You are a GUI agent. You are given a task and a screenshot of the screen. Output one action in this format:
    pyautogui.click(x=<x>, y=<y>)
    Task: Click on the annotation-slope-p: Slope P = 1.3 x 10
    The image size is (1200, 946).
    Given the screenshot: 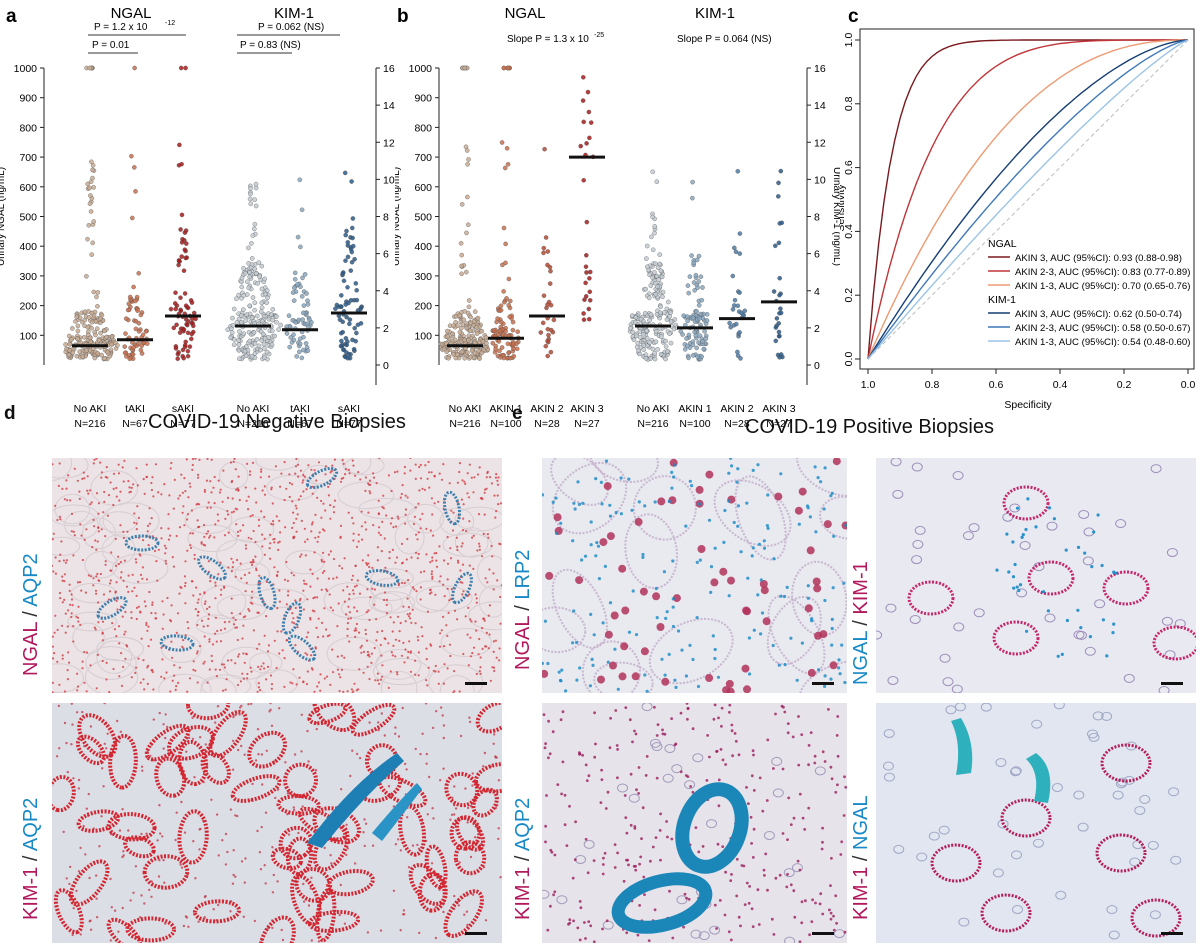 What is the action you would take?
    pyautogui.click(x=548, y=39)
    